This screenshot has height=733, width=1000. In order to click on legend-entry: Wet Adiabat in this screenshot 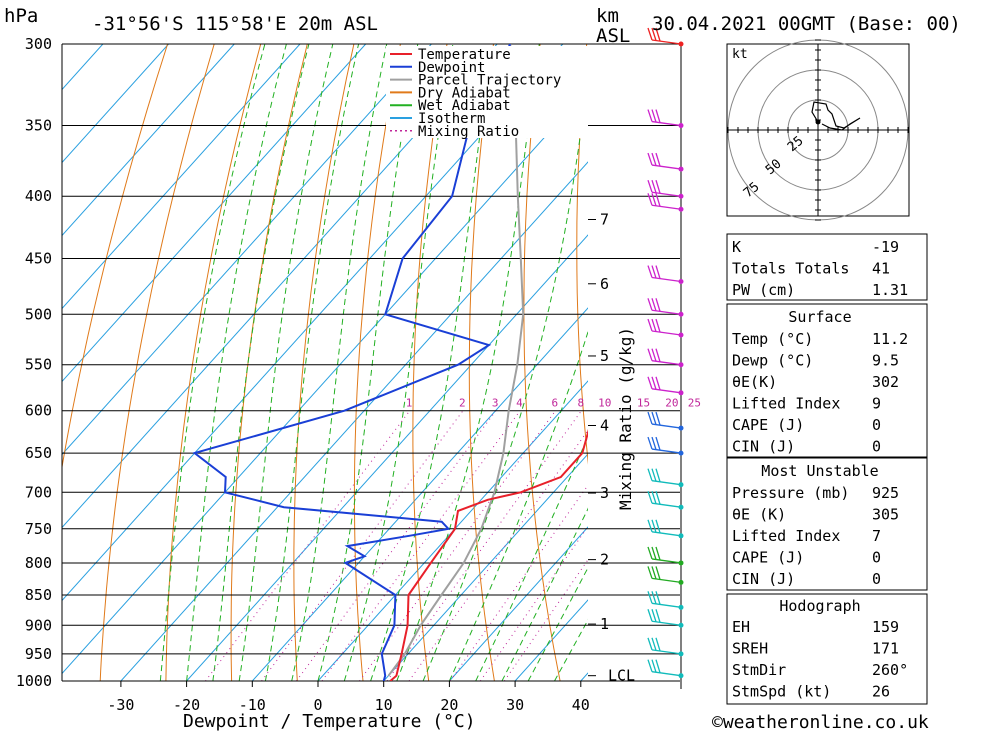, I will do `click(464, 106)`.